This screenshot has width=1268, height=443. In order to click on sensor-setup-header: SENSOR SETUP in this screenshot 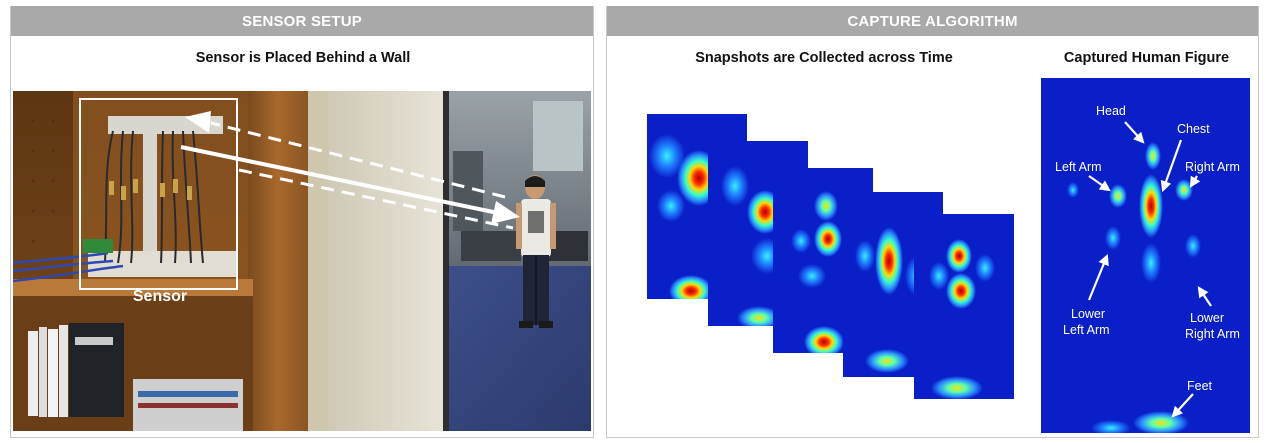, I will do `click(302, 21)`.